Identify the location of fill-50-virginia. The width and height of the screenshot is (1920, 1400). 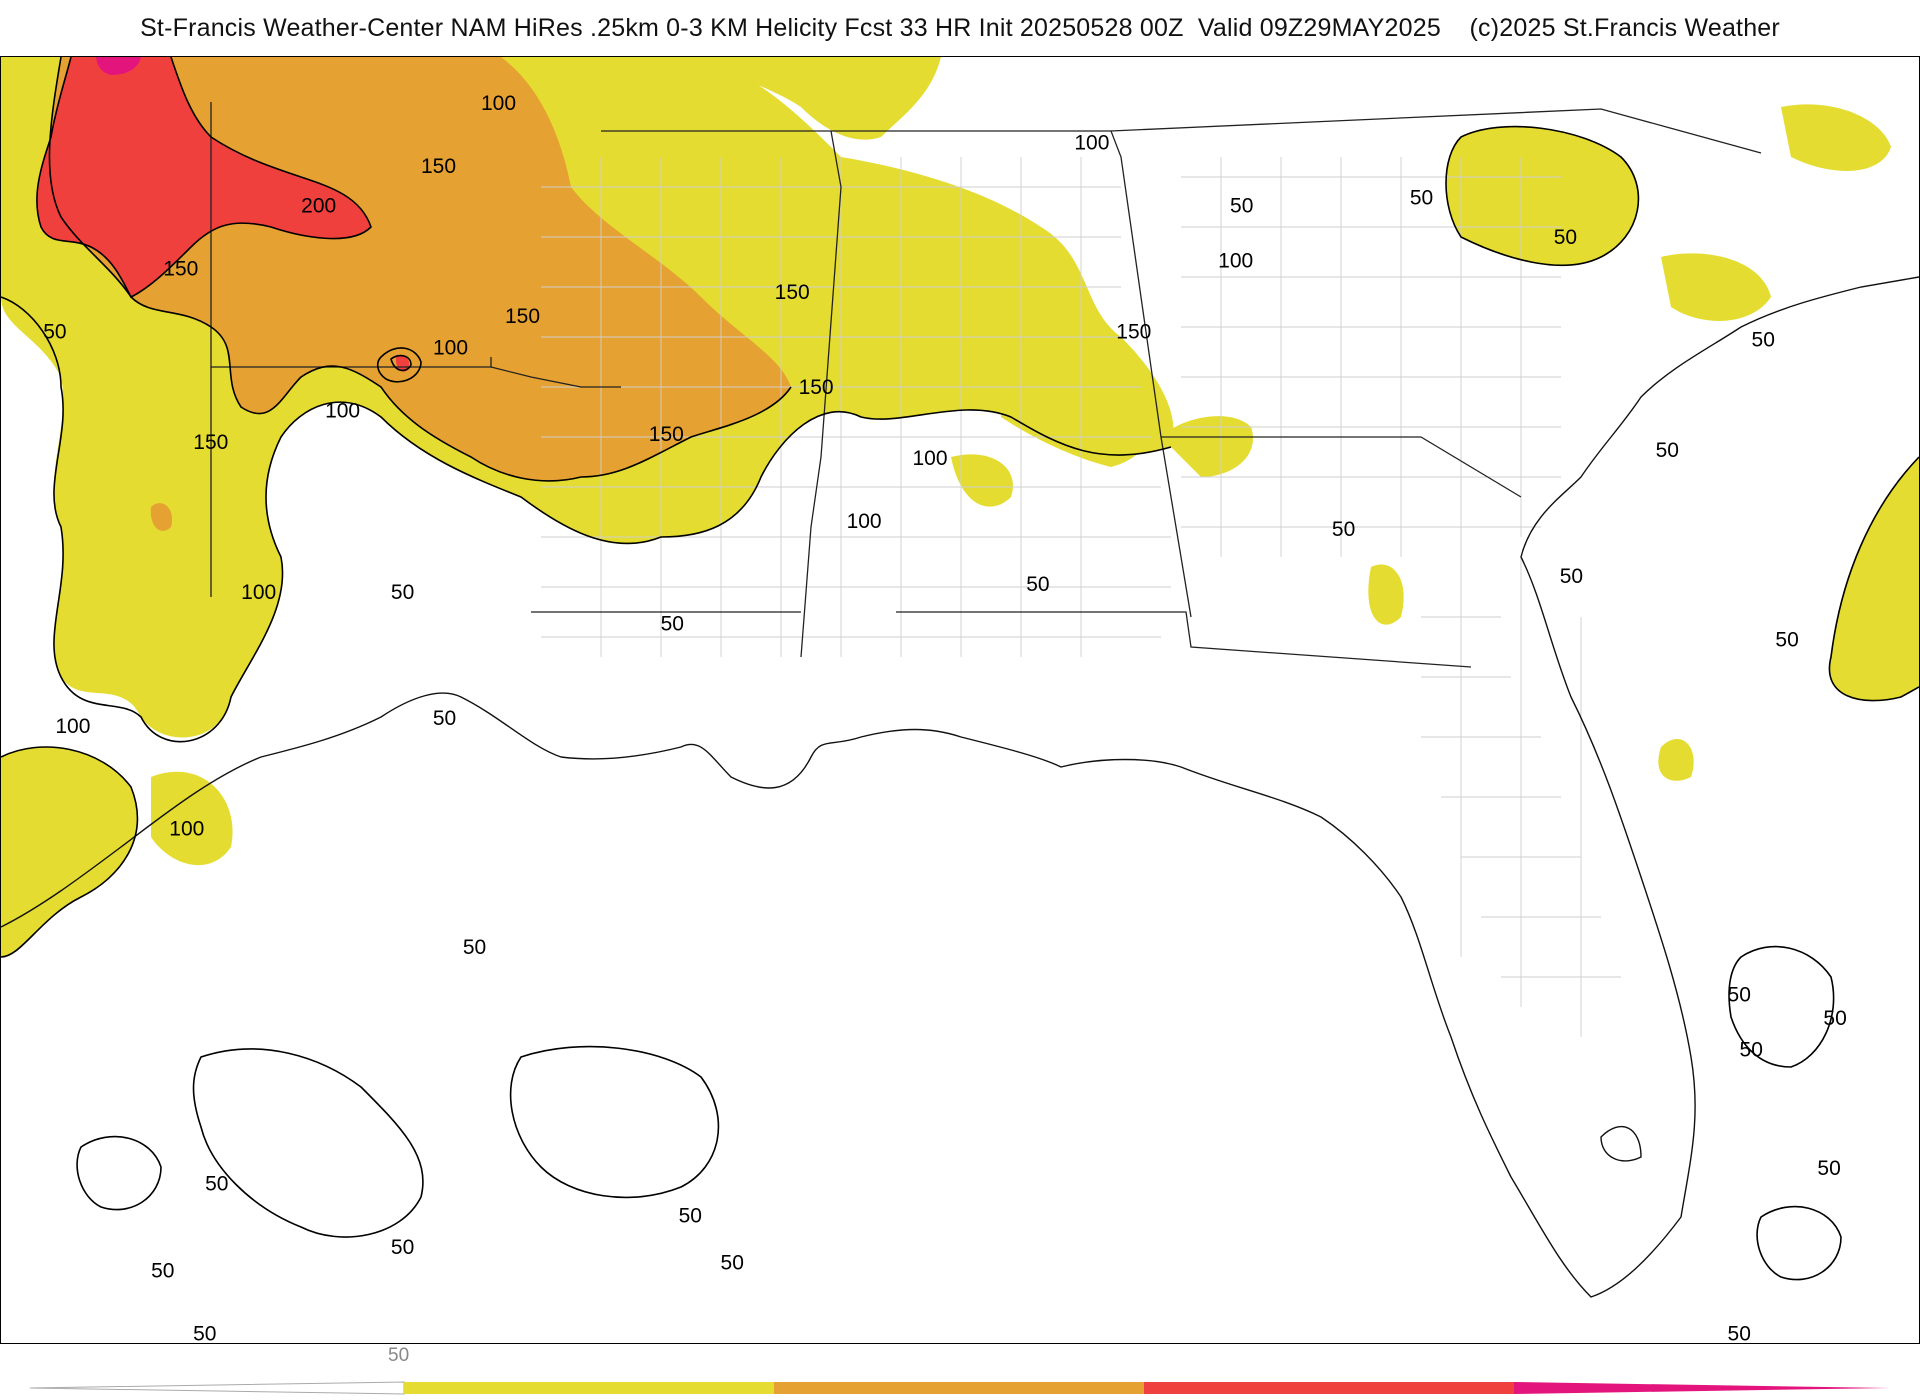
(1542, 196).